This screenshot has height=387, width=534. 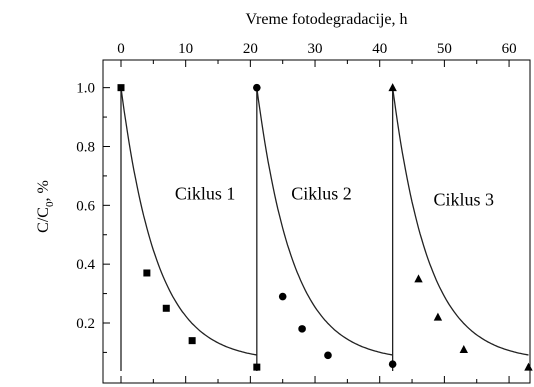 What do you see at coordinates (379, 49) in the screenshot?
I see `x-tick-label: 40` at bounding box center [379, 49].